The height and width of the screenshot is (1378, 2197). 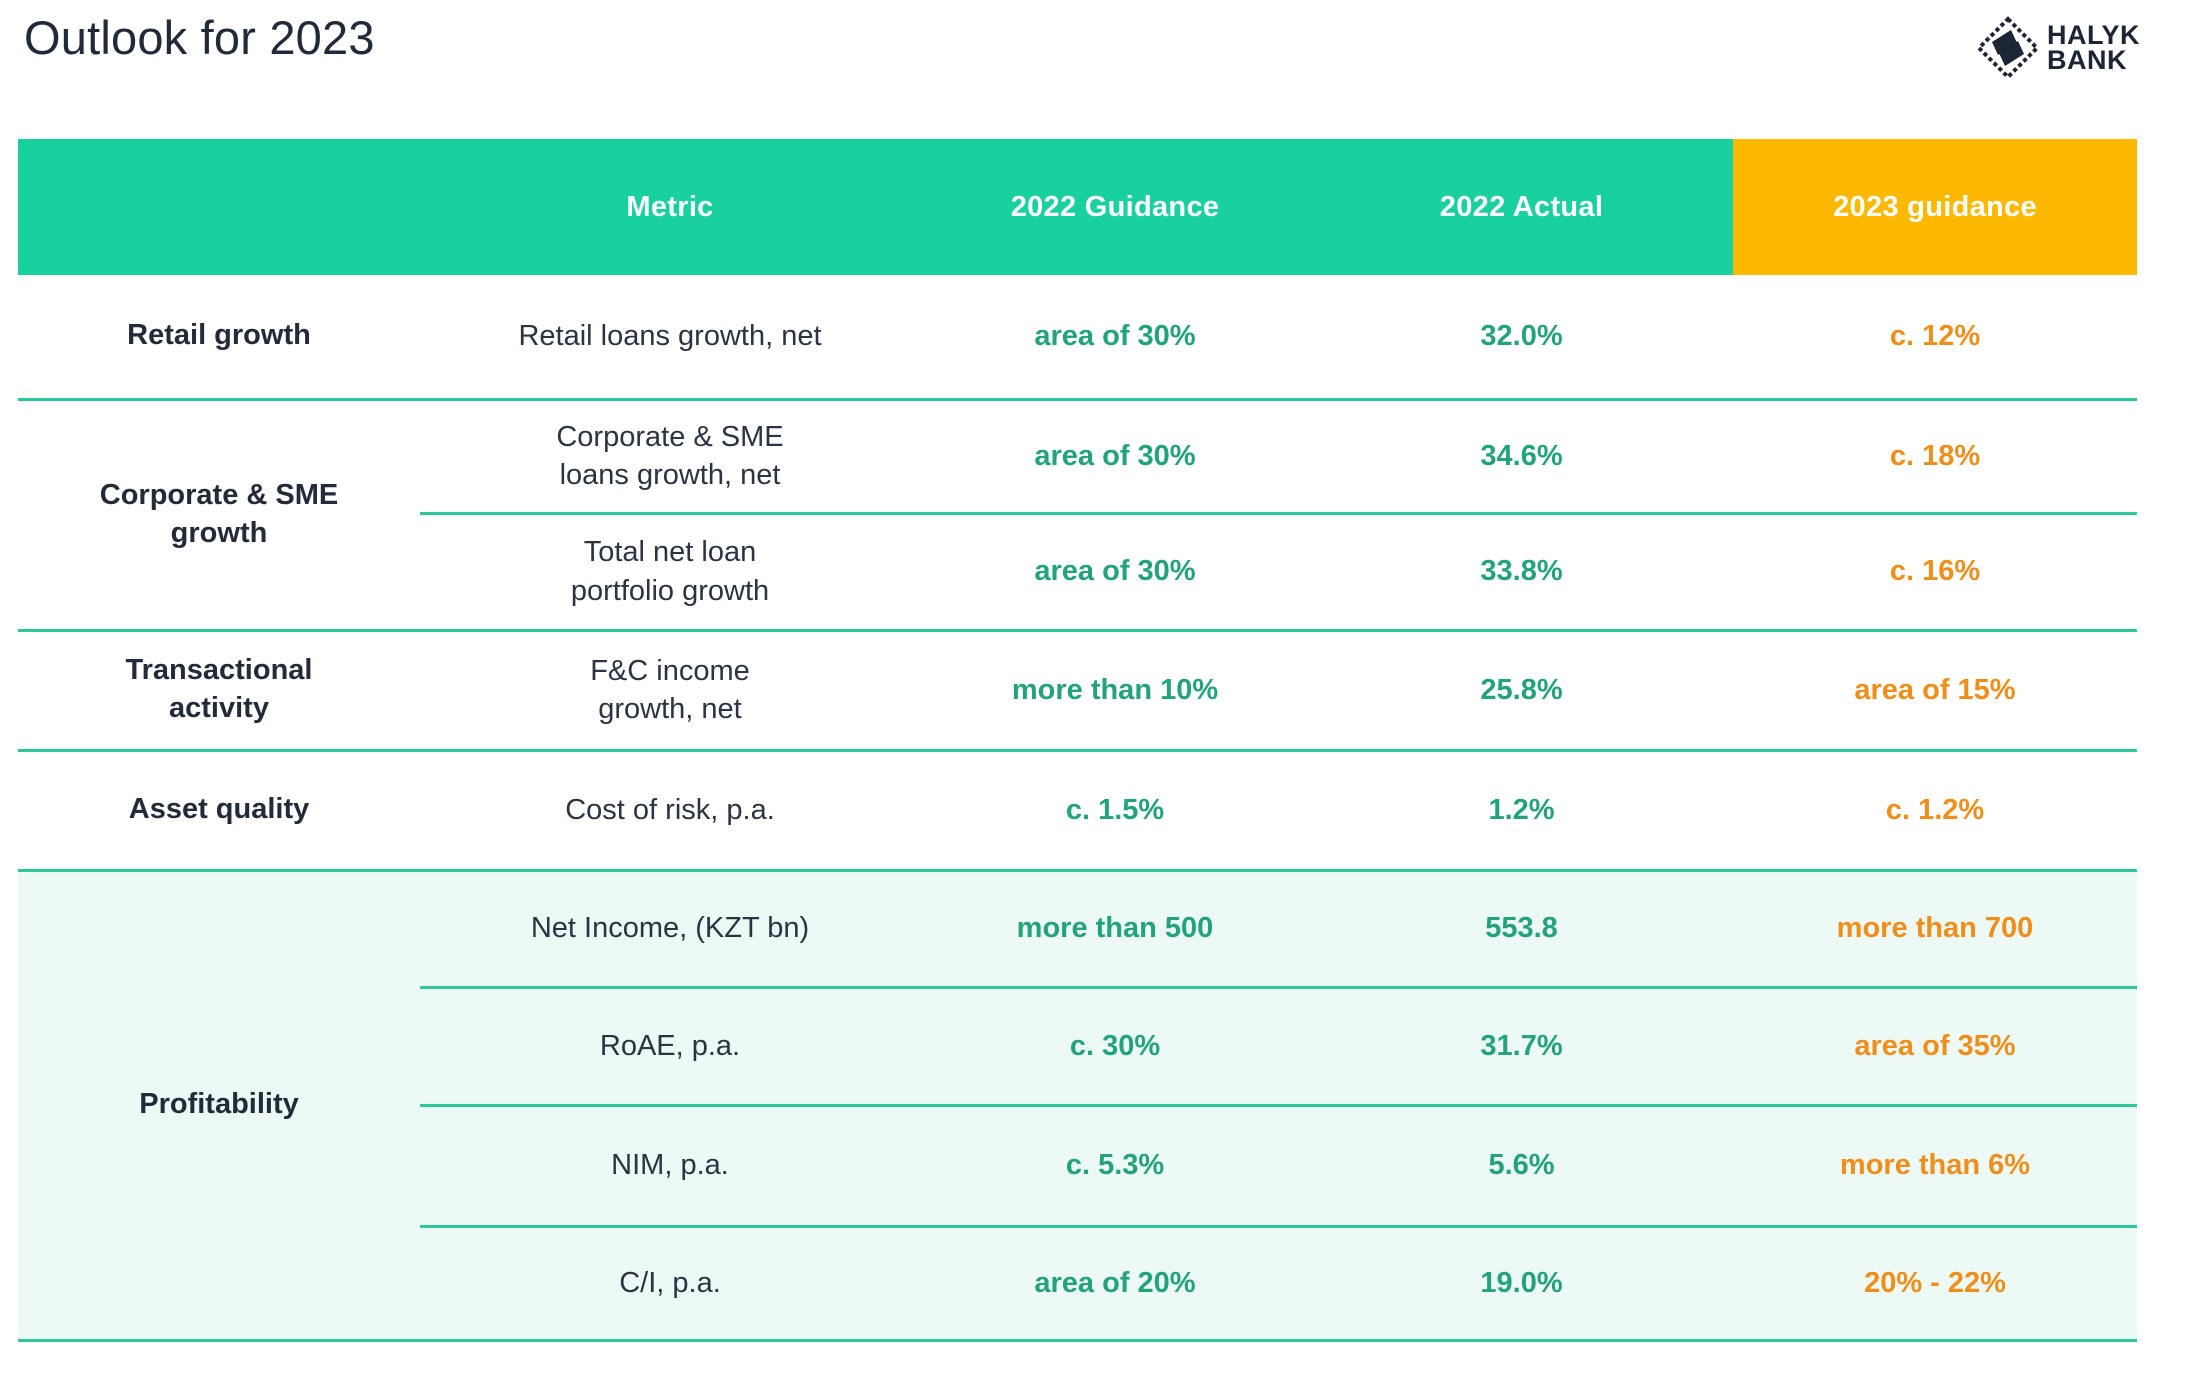 I want to click on group-label-cell: Profitability, so click(x=219, y=1106).